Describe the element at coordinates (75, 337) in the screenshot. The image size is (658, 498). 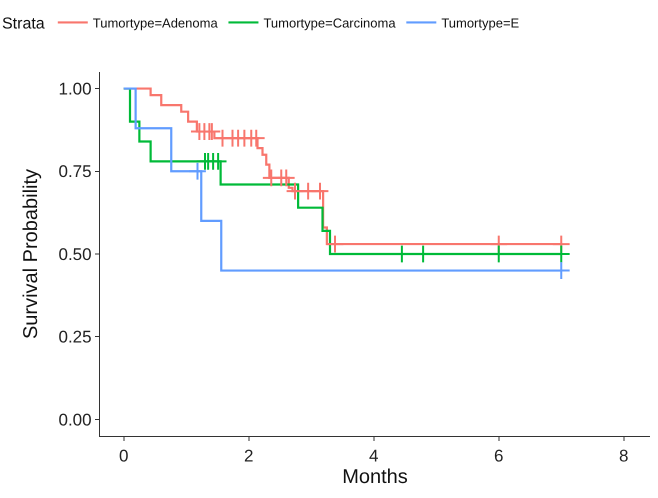
I see `y-tick-label: 0.25` at that location.